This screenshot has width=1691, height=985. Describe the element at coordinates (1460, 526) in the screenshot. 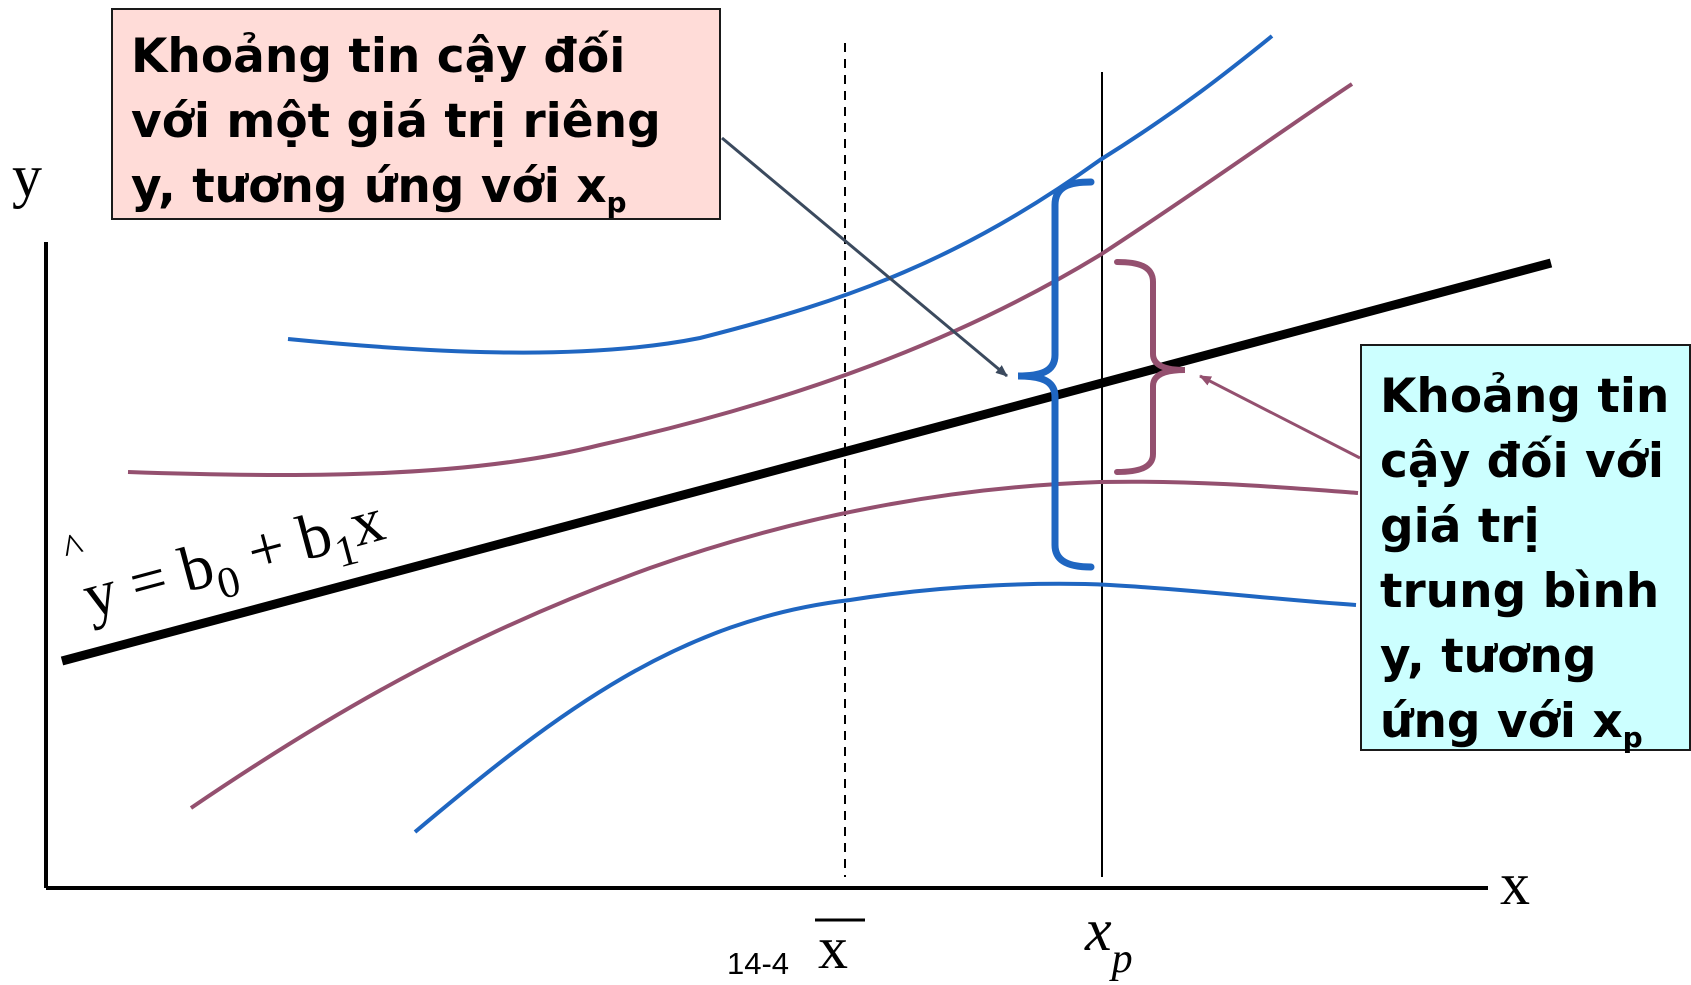

I see `callout-mean-line-3: giá trị` at that location.